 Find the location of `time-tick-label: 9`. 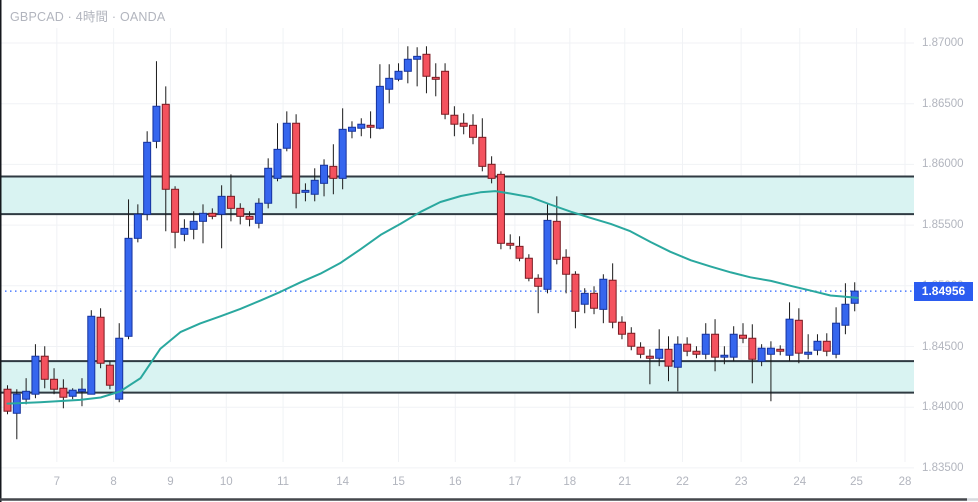

time-tick-label: 9 is located at coordinates (170, 482).